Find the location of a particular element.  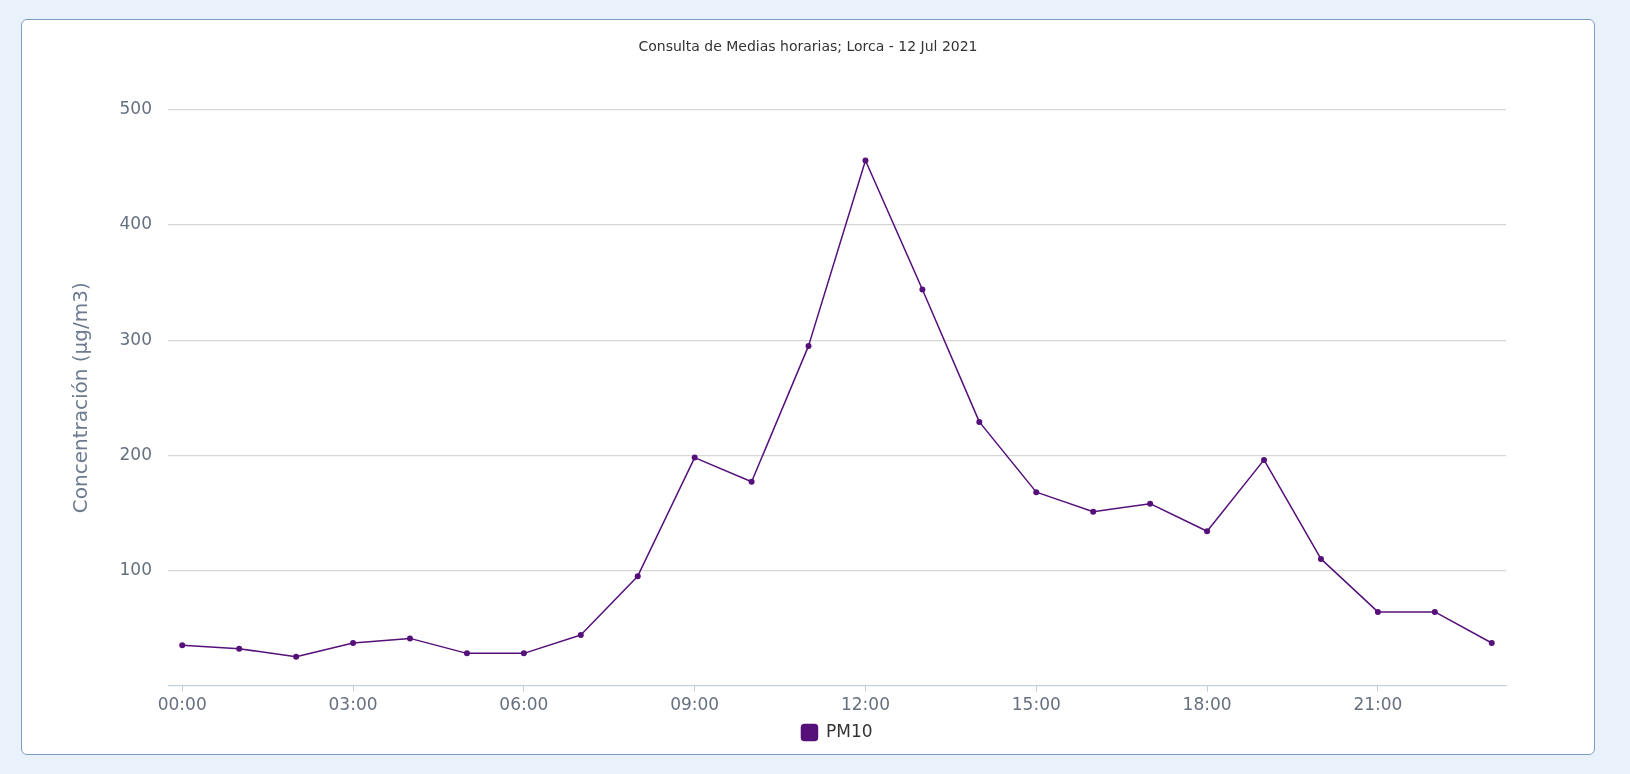

y-tick-label: 400 is located at coordinates (135, 223).